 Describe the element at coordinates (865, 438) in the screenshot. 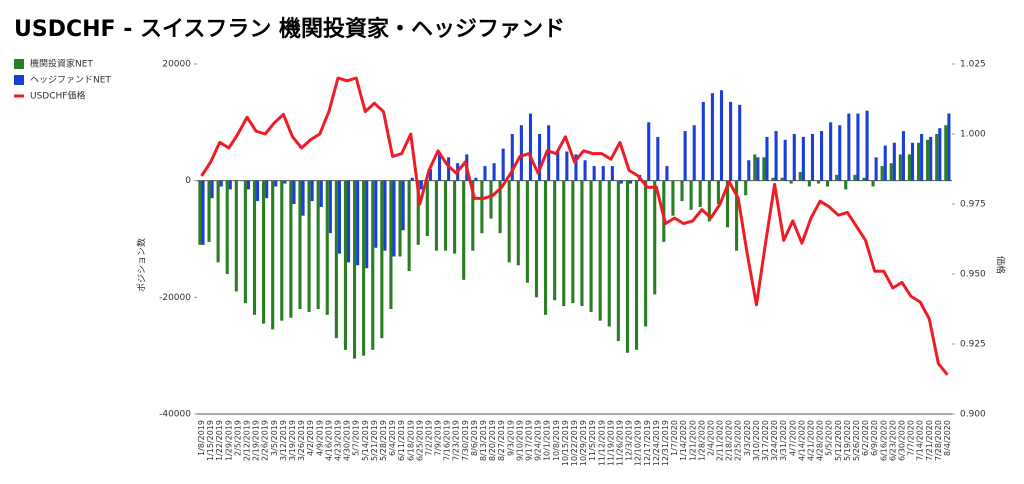

I see `x-tick-label: 6/2/2020` at that location.